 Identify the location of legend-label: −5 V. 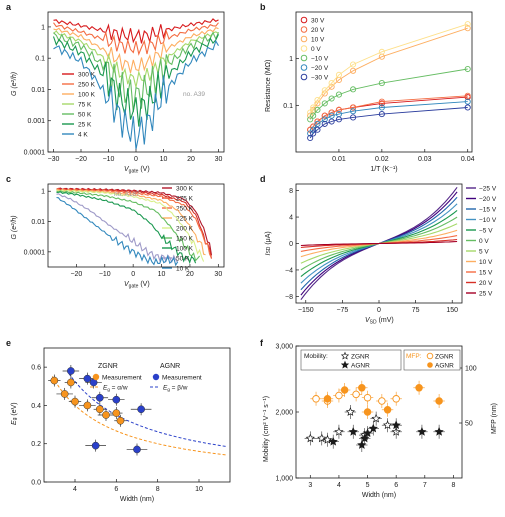
(486, 231).